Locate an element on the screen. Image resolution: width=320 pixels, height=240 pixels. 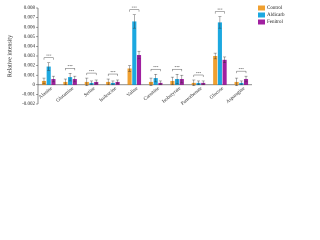
y-tick-label: 0.002 is located at coordinates (30, 66).